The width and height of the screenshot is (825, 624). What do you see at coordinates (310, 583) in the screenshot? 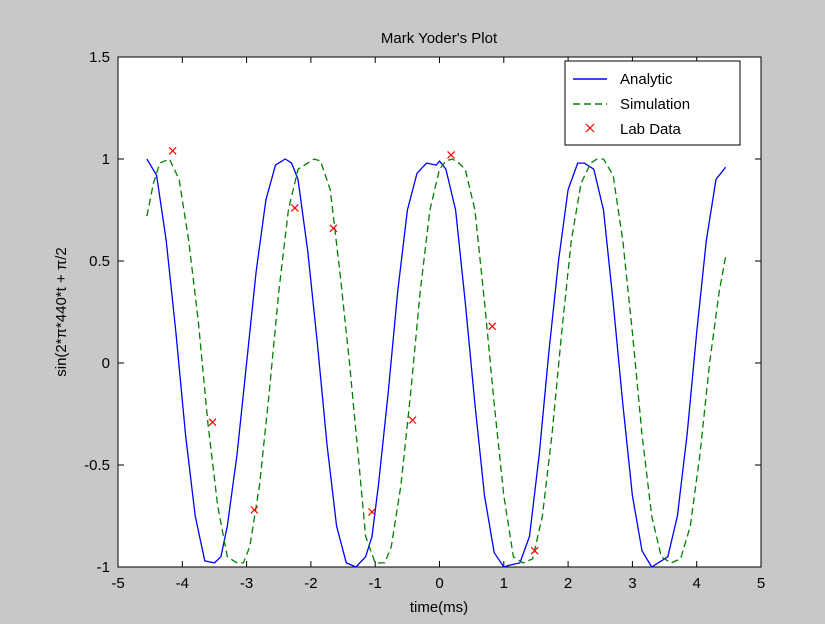
I see `x-tick-label: -2` at bounding box center [310, 583].